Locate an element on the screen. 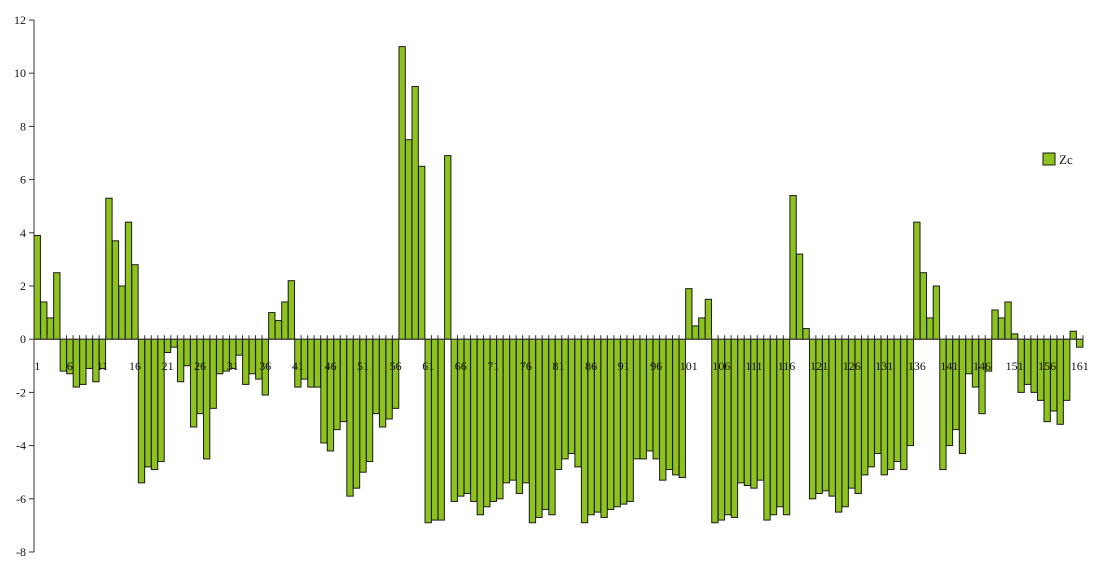 The image size is (1096, 563). x-tick-label-101: 101 is located at coordinates (689, 366).